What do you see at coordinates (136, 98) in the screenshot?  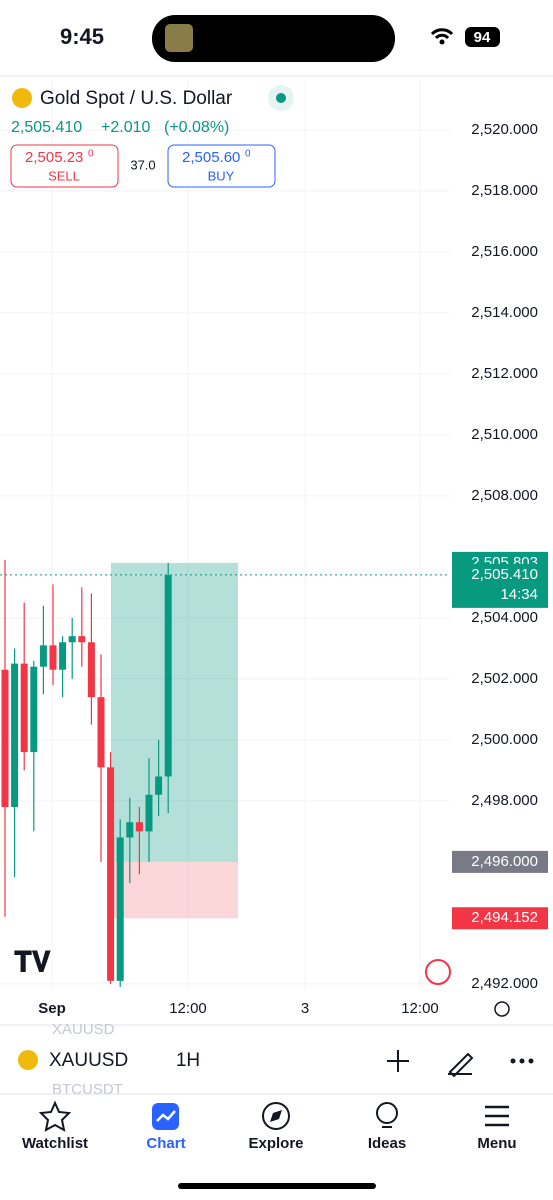 I see `symbol-title: Gold Spot / U.S. Dollar` at bounding box center [136, 98].